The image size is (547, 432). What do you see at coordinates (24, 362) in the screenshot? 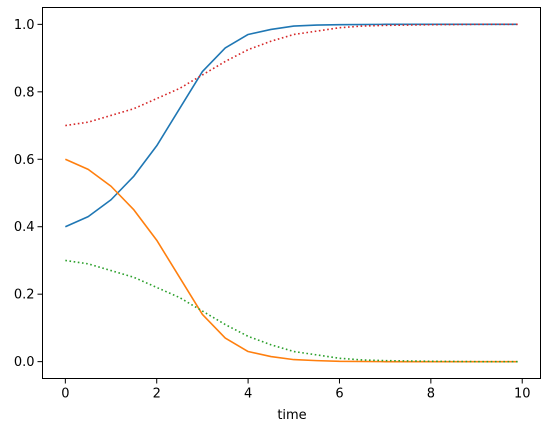
I see `y-tick-label: 0.0` at bounding box center [24, 362].